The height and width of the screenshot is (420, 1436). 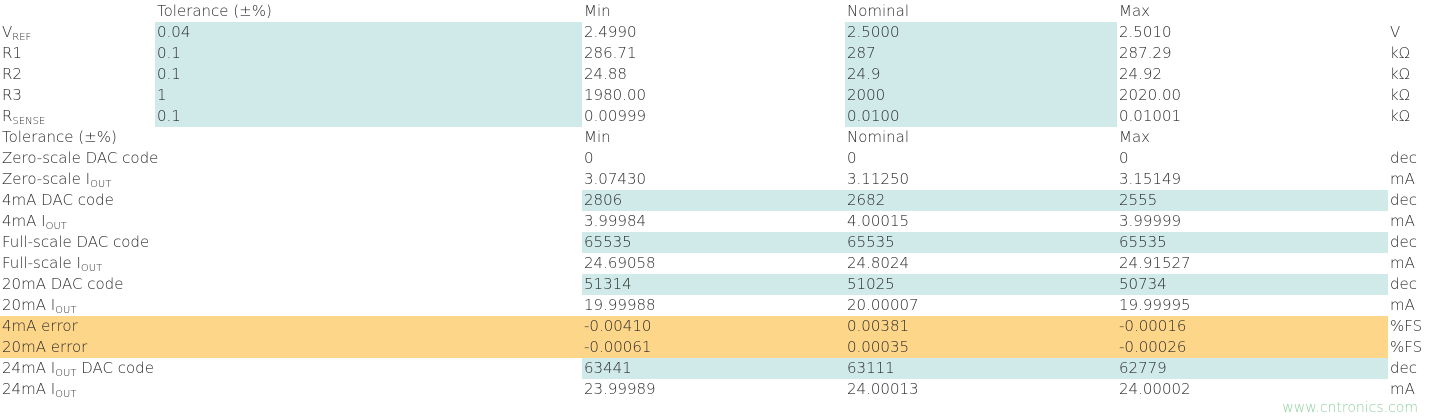 I want to click on label-text: 4mA error, so click(x=40, y=326).